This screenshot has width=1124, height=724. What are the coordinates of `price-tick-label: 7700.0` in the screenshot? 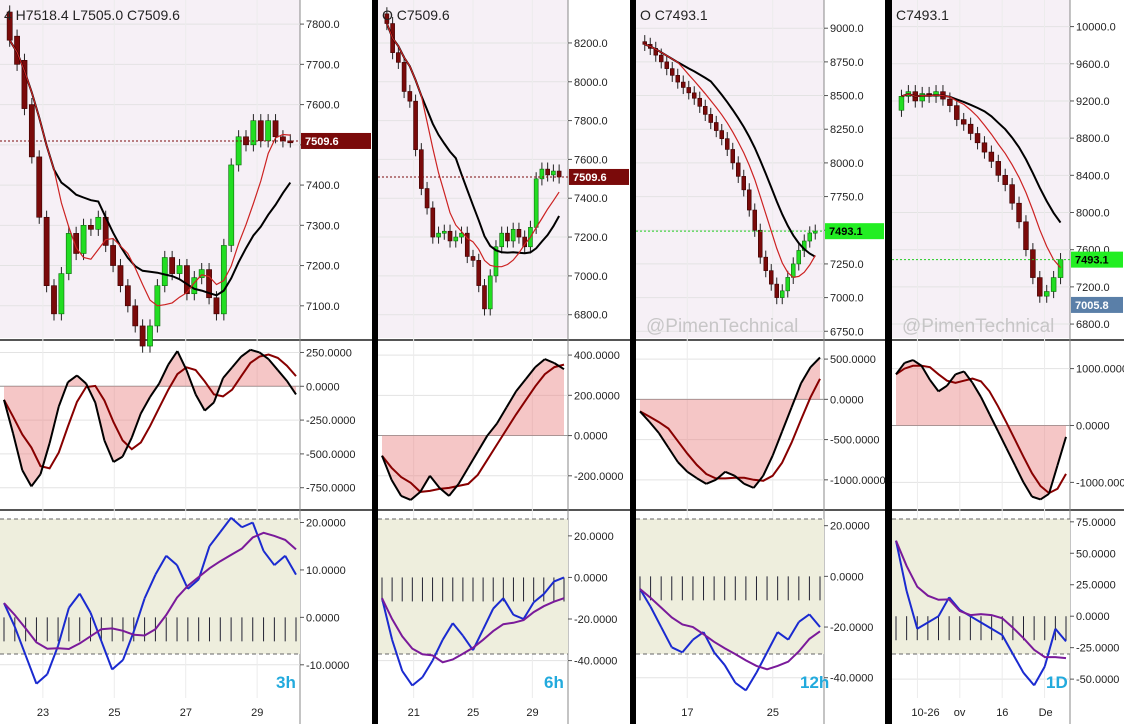 It's located at (323, 65).